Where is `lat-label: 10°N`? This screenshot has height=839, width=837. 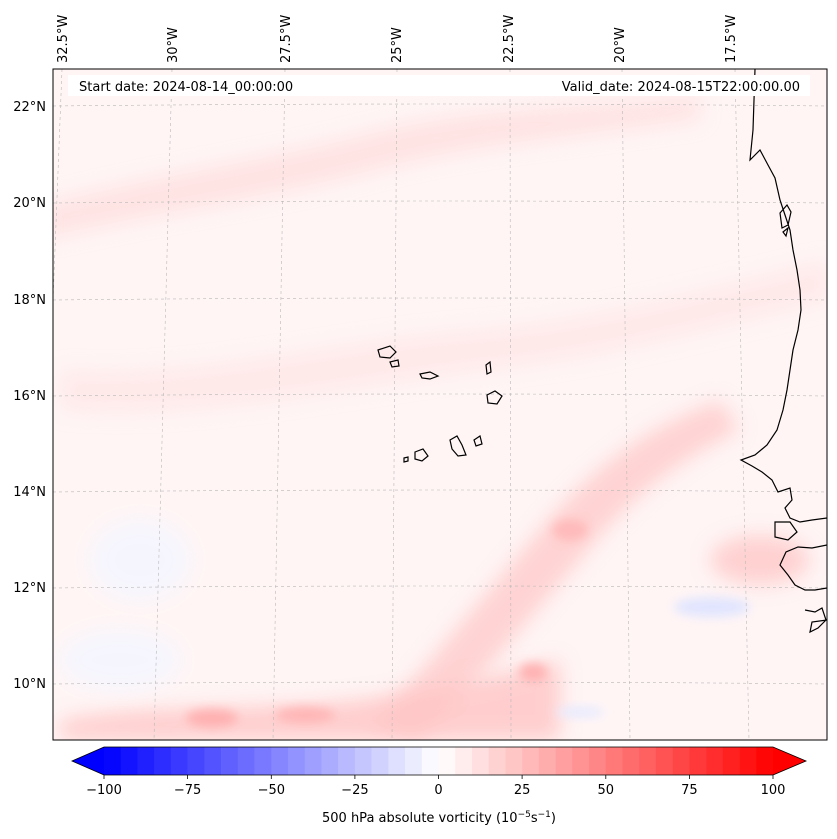 lat-label: 10°N is located at coordinates (29, 684).